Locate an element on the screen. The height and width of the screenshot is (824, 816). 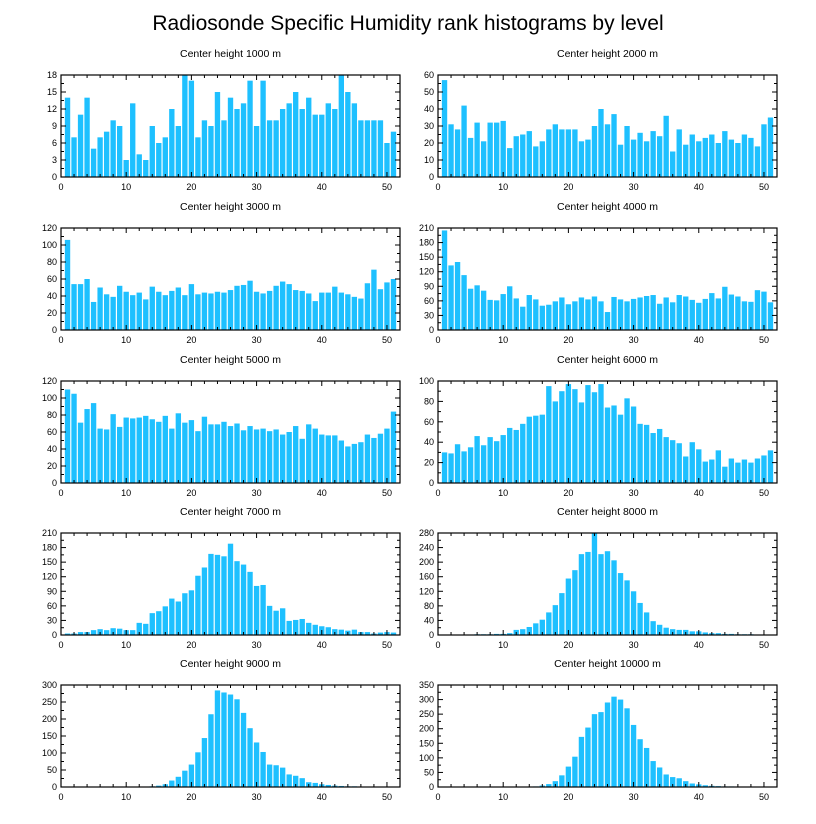
x-tick-label: 10 is located at coordinates (126, 645).